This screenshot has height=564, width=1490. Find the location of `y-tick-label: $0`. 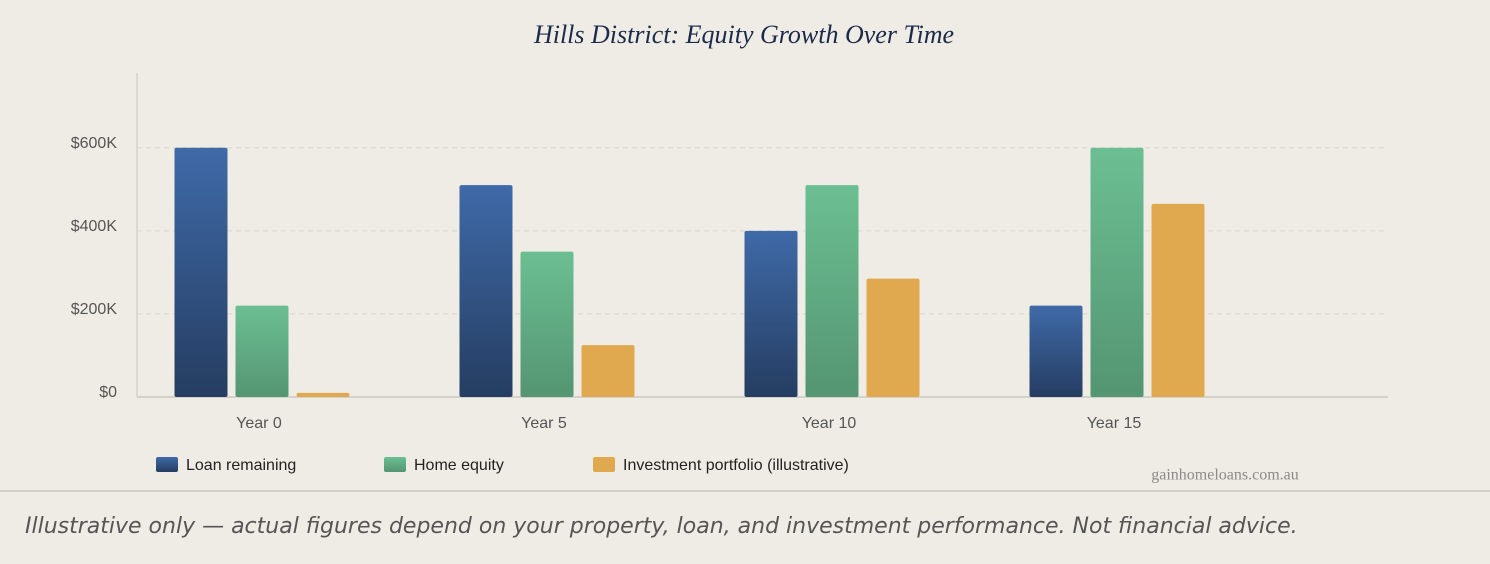

y-tick-label: $0 is located at coordinates (108, 392).